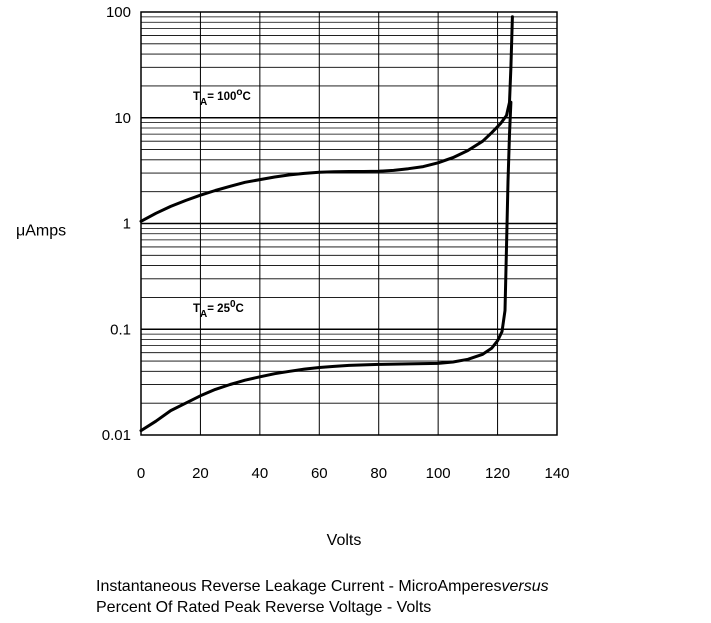  What do you see at coordinates (141, 473) in the screenshot?
I see `x-tick-label: 0` at bounding box center [141, 473].